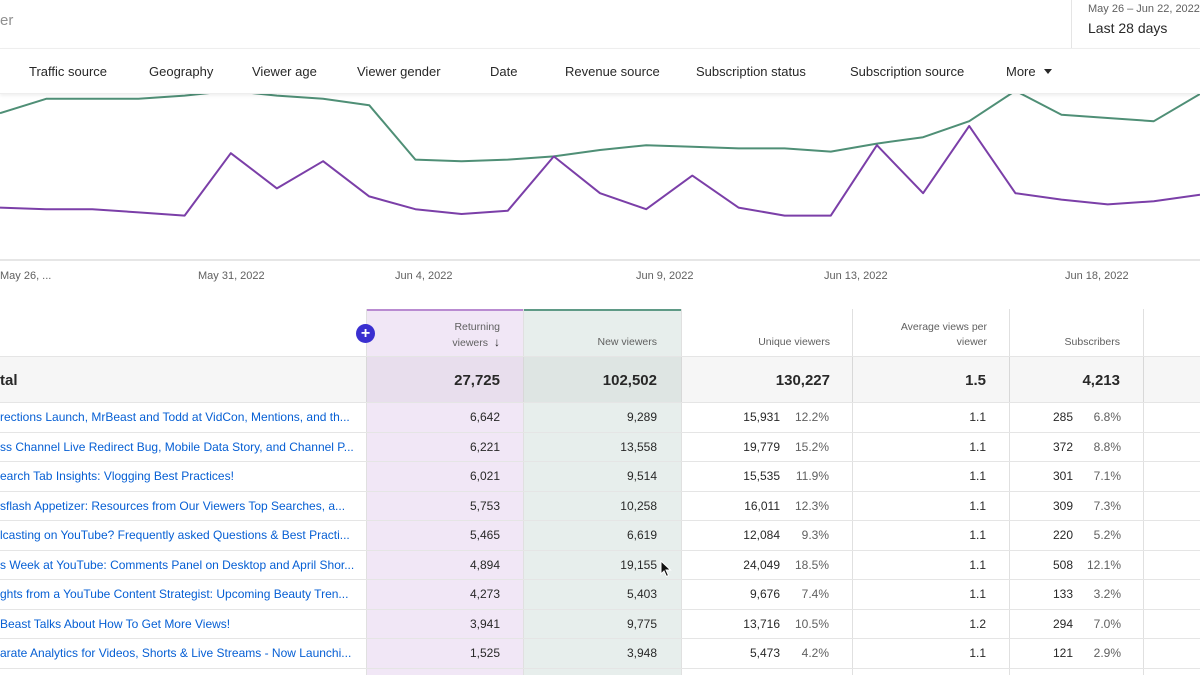 This screenshot has height=675, width=1200. I want to click on cell-subs: 309, so click(1062, 505).